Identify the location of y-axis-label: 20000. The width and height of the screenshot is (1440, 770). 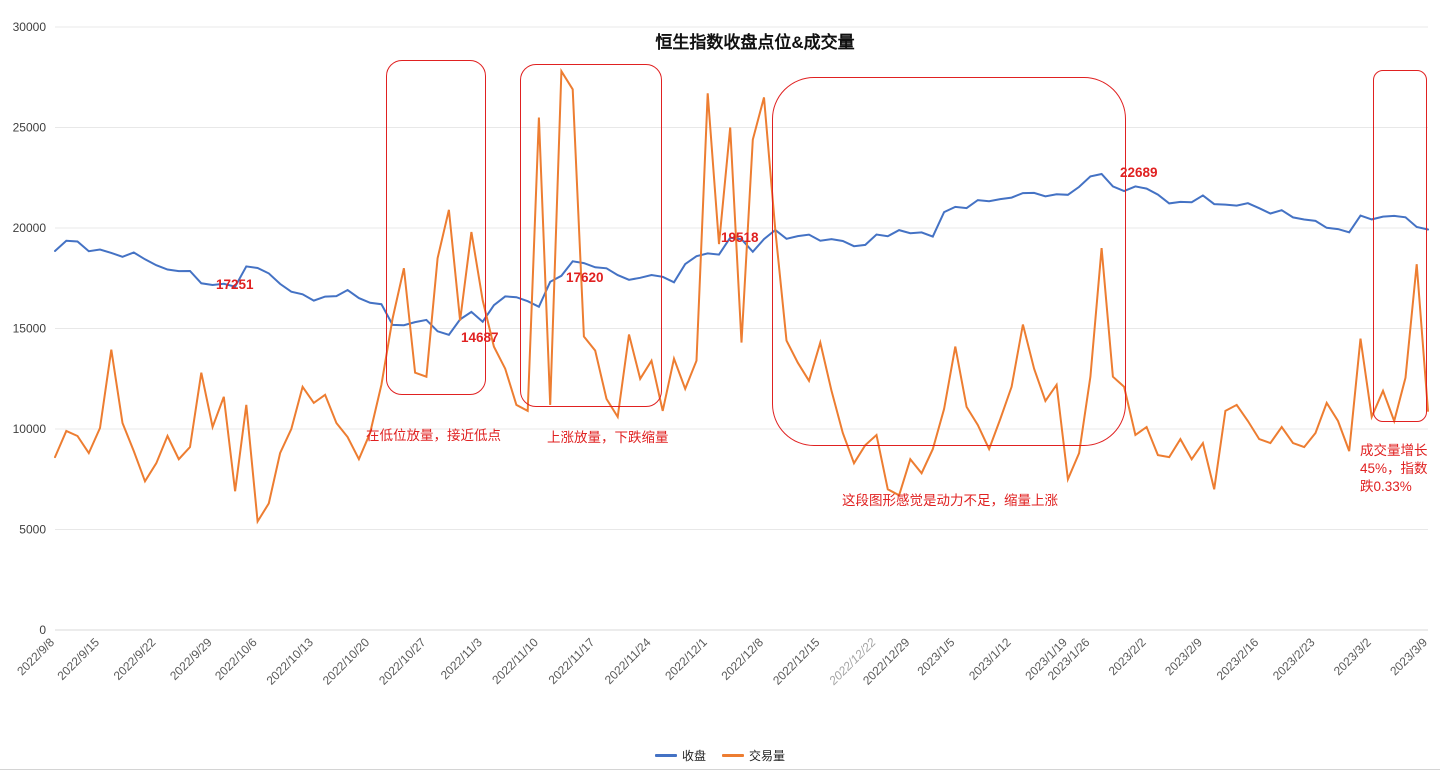
(30, 228).